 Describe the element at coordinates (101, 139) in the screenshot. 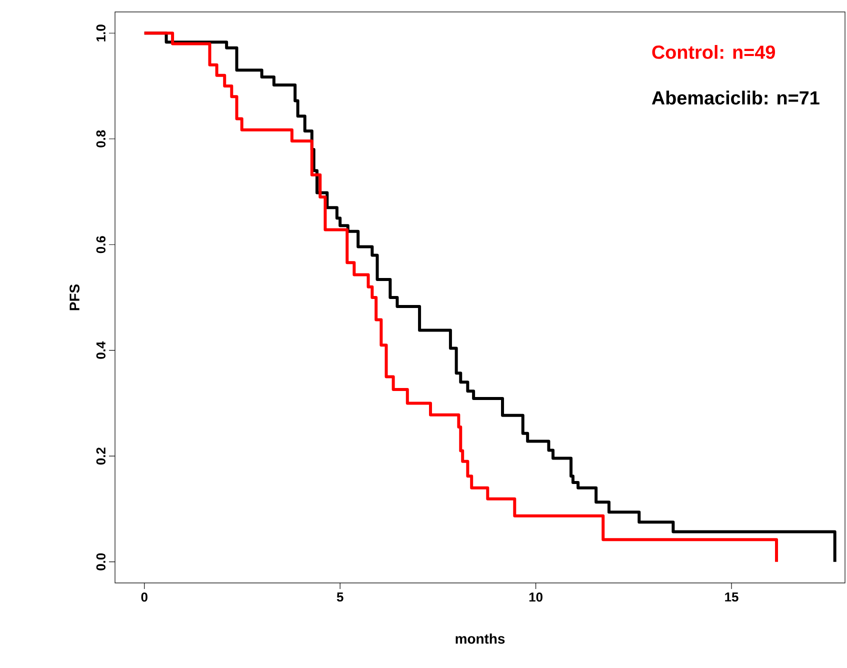

I see `y-tick-label: 0.8` at that location.